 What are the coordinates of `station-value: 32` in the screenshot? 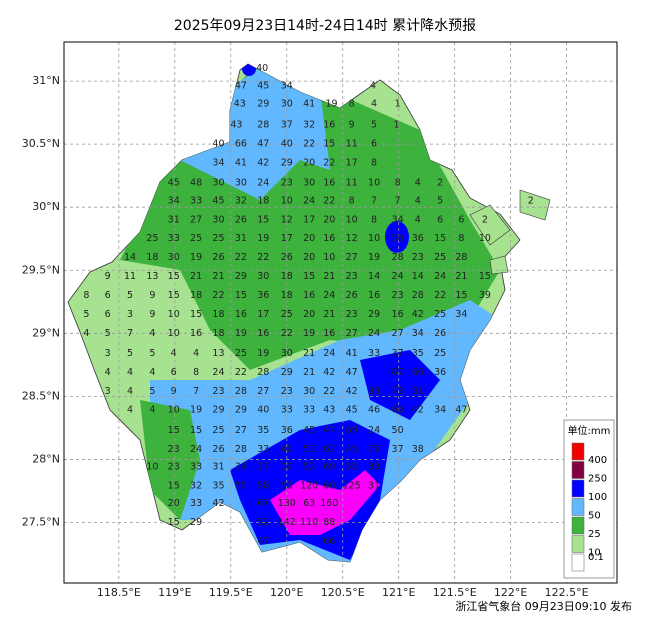 It's located at (241, 200).